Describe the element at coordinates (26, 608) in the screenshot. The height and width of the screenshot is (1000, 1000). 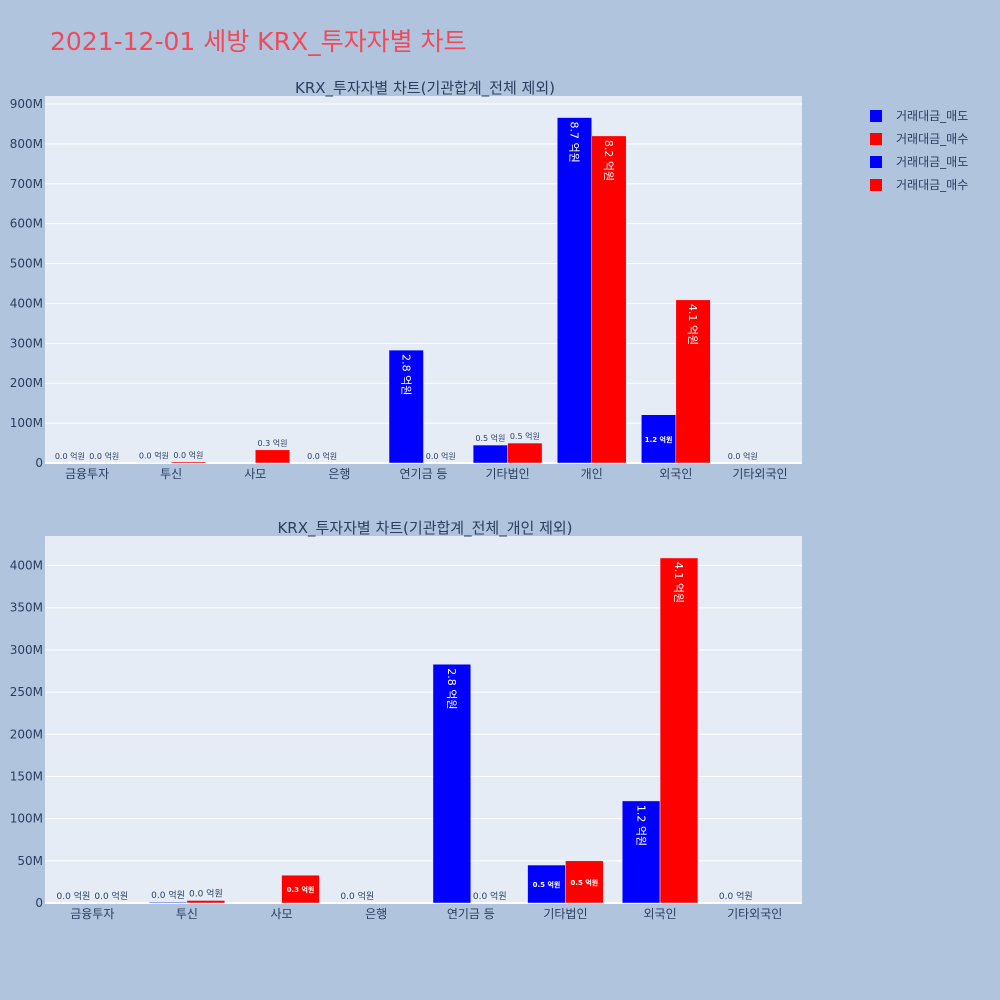
I see `y-tick-label: 350M` at that location.